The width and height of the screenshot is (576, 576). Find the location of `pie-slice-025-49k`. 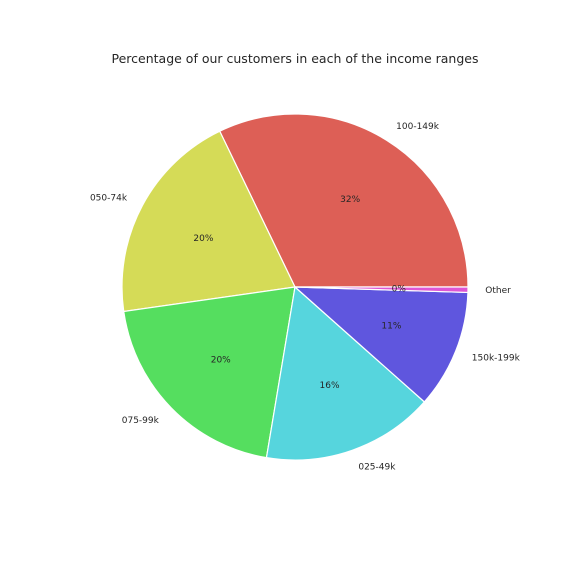

pie-slice-025-49k is located at coordinates (345, 373).